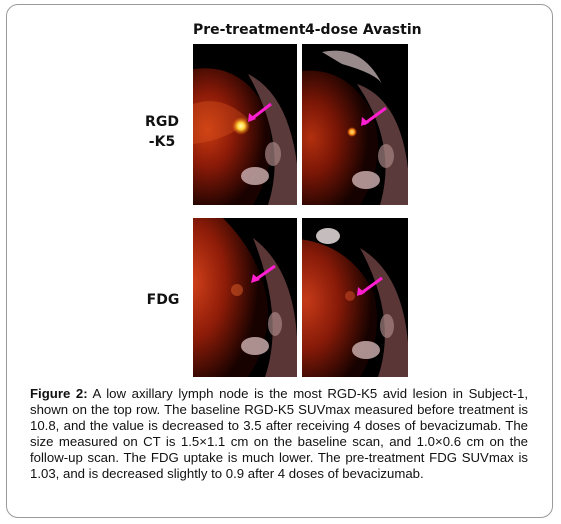 The height and width of the screenshot is (524, 561). I want to click on row-label-fdg-line1: FDG, so click(163, 300).